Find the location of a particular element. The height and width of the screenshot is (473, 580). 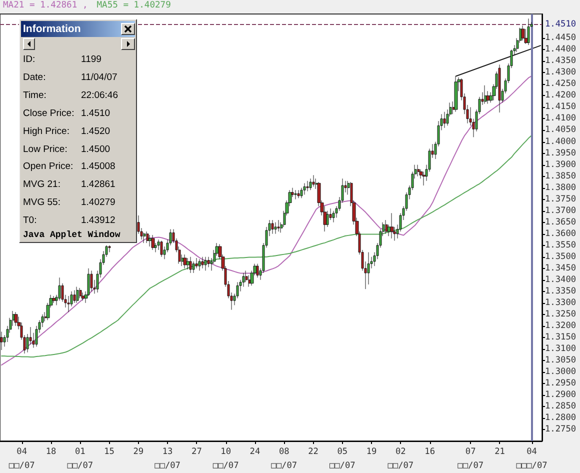

annotation: Low Price: is located at coordinates (45, 150).